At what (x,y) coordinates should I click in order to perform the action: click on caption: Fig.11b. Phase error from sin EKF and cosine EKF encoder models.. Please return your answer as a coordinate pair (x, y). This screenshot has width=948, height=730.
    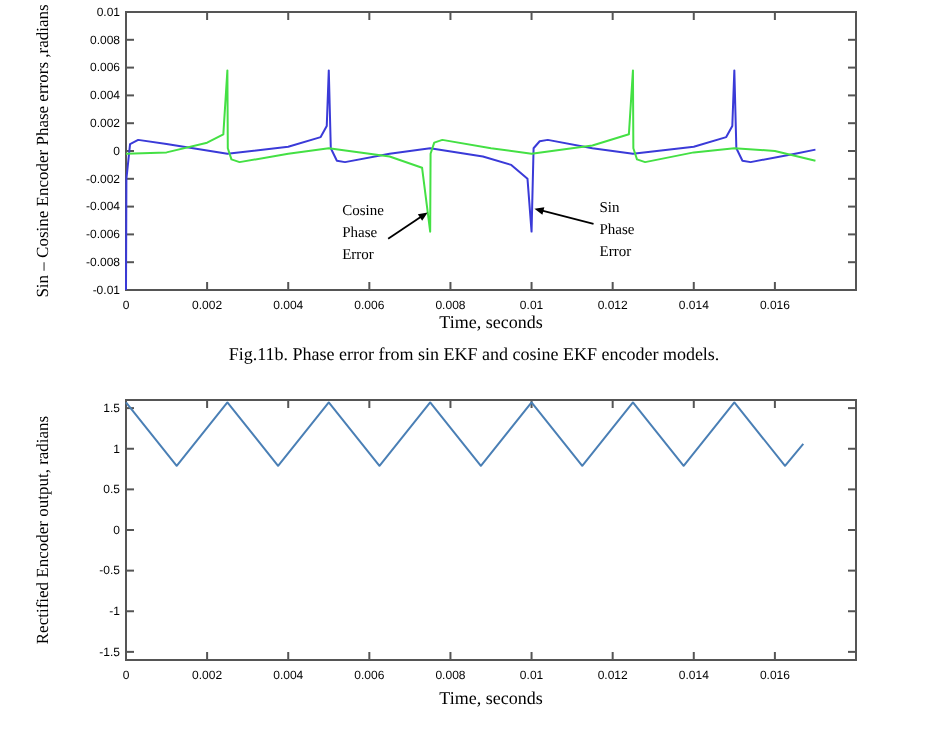
    Looking at the image, I should click on (474, 354).